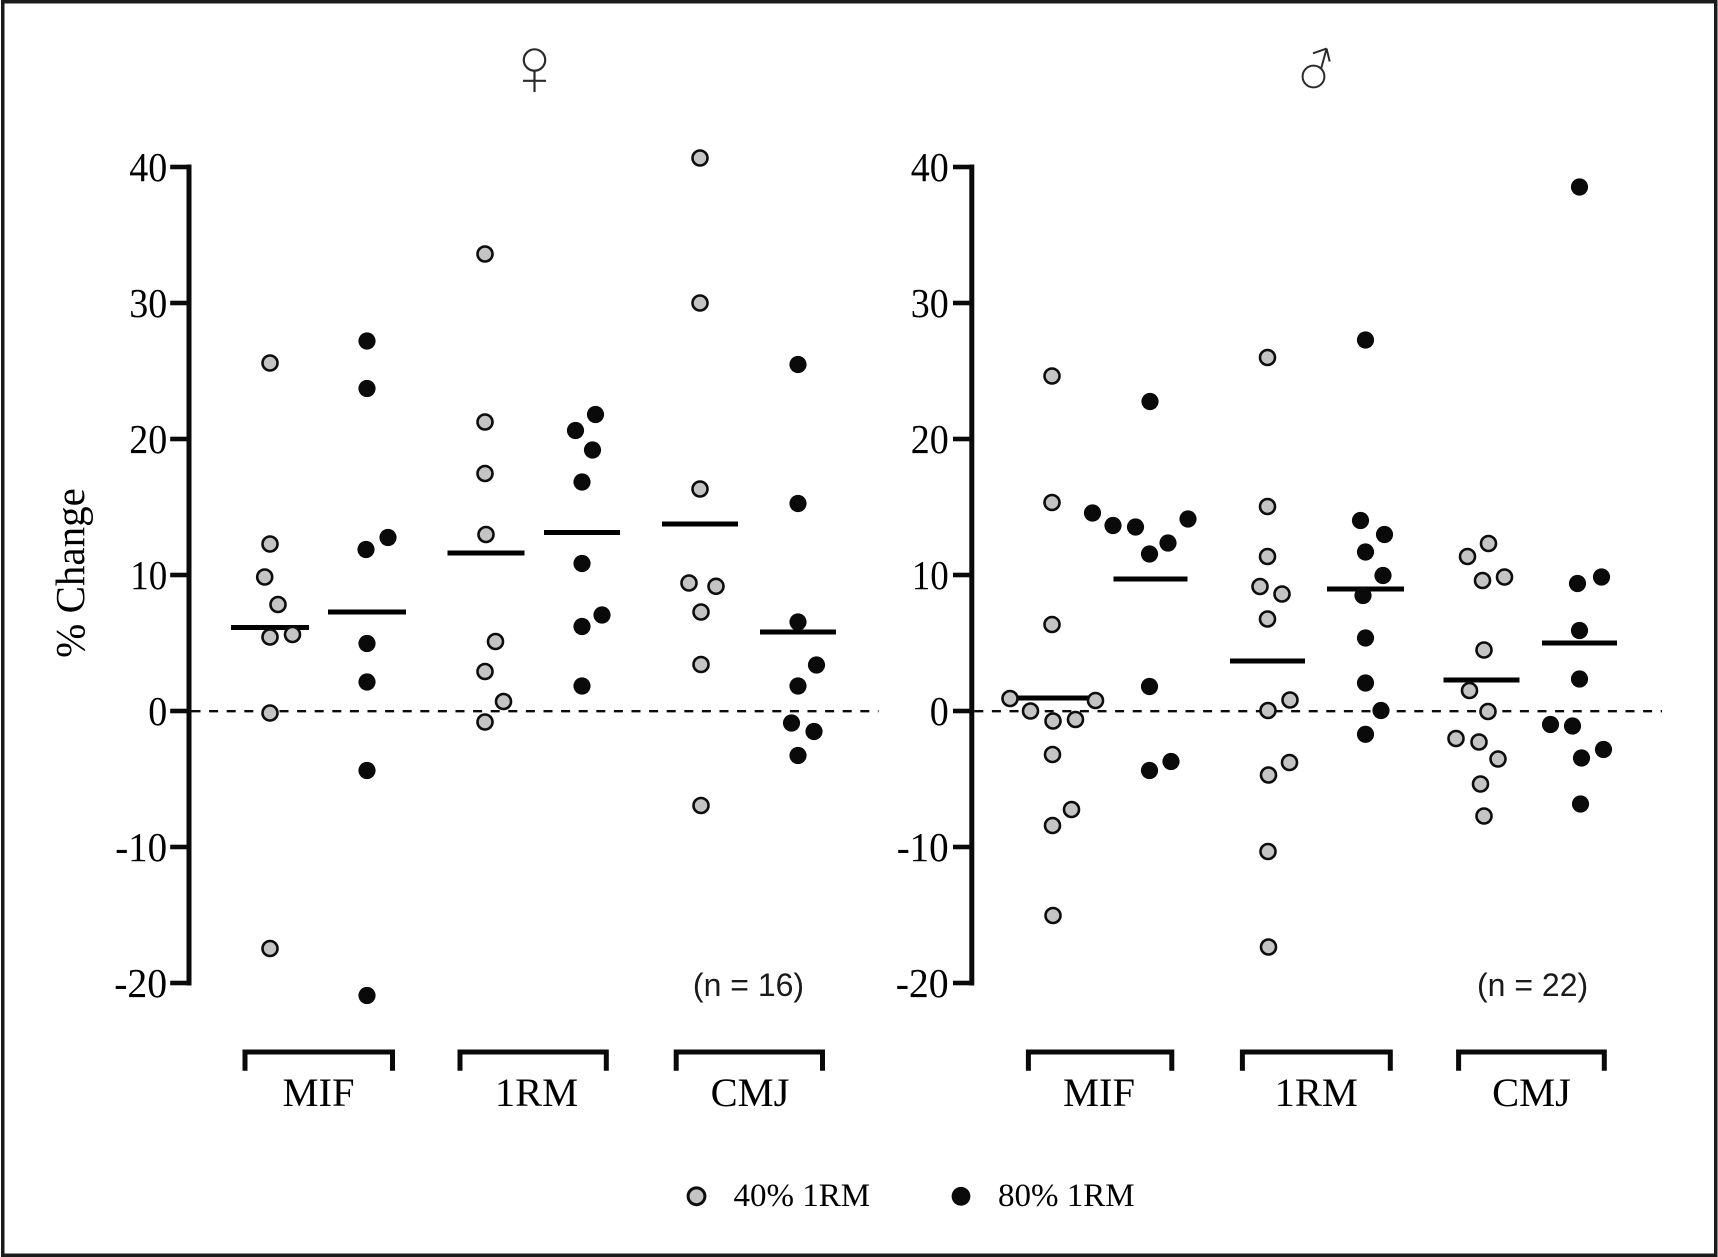 This screenshot has width=1718, height=1257. What do you see at coordinates (1532, 985) in the screenshot?
I see `svg-text: (n = 22)` at bounding box center [1532, 985].